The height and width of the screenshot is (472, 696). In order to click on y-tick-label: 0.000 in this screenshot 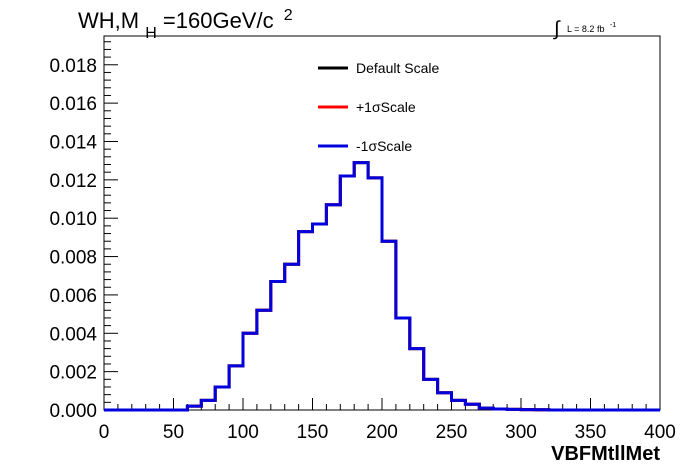, I will do `click(73, 411)`.